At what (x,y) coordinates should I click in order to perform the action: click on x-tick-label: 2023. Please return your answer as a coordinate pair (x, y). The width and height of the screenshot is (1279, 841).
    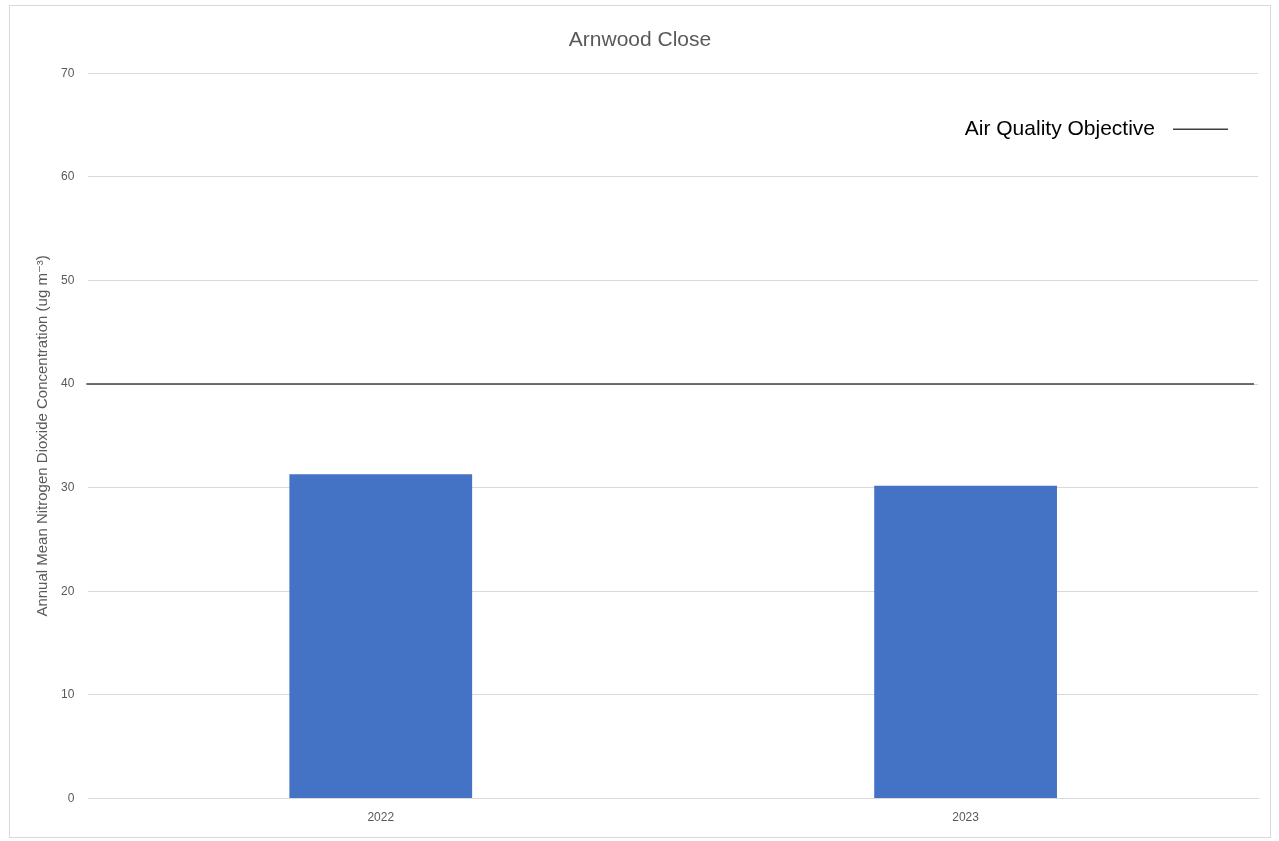
    Looking at the image, I should click on (966, 817).